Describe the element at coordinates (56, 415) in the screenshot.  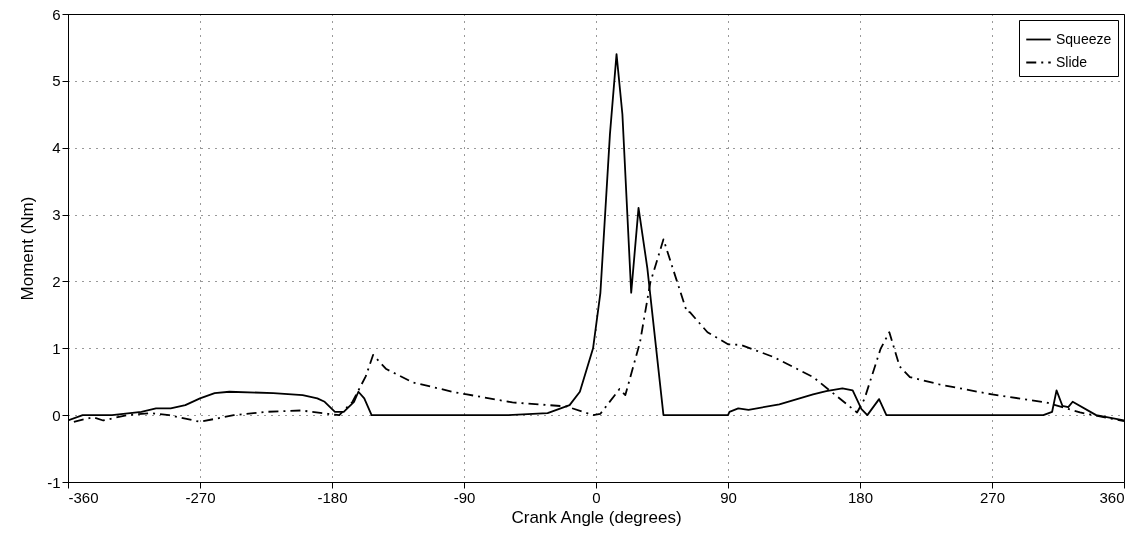
I see `y-tick-label: 0` at that location.